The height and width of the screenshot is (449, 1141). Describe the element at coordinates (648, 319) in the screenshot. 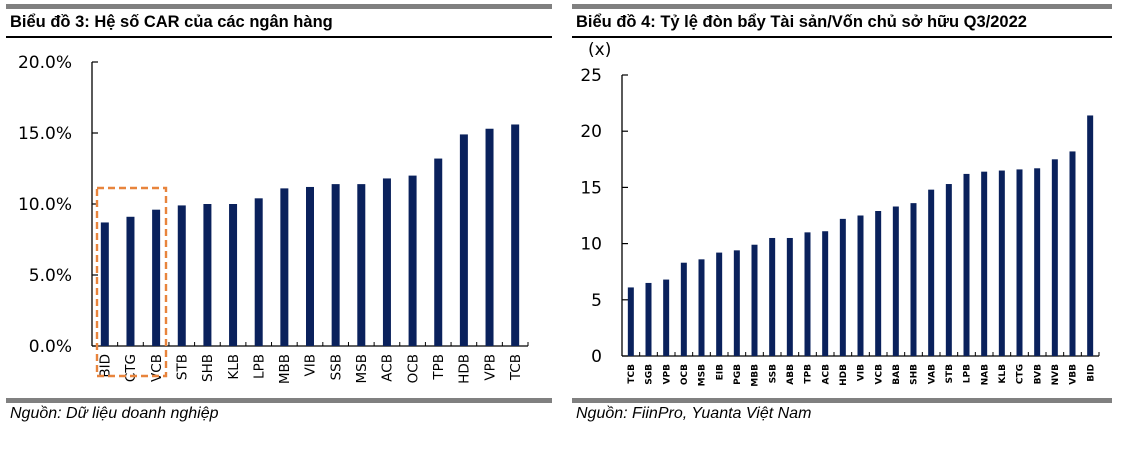

I see `bar-sgb` at that location.